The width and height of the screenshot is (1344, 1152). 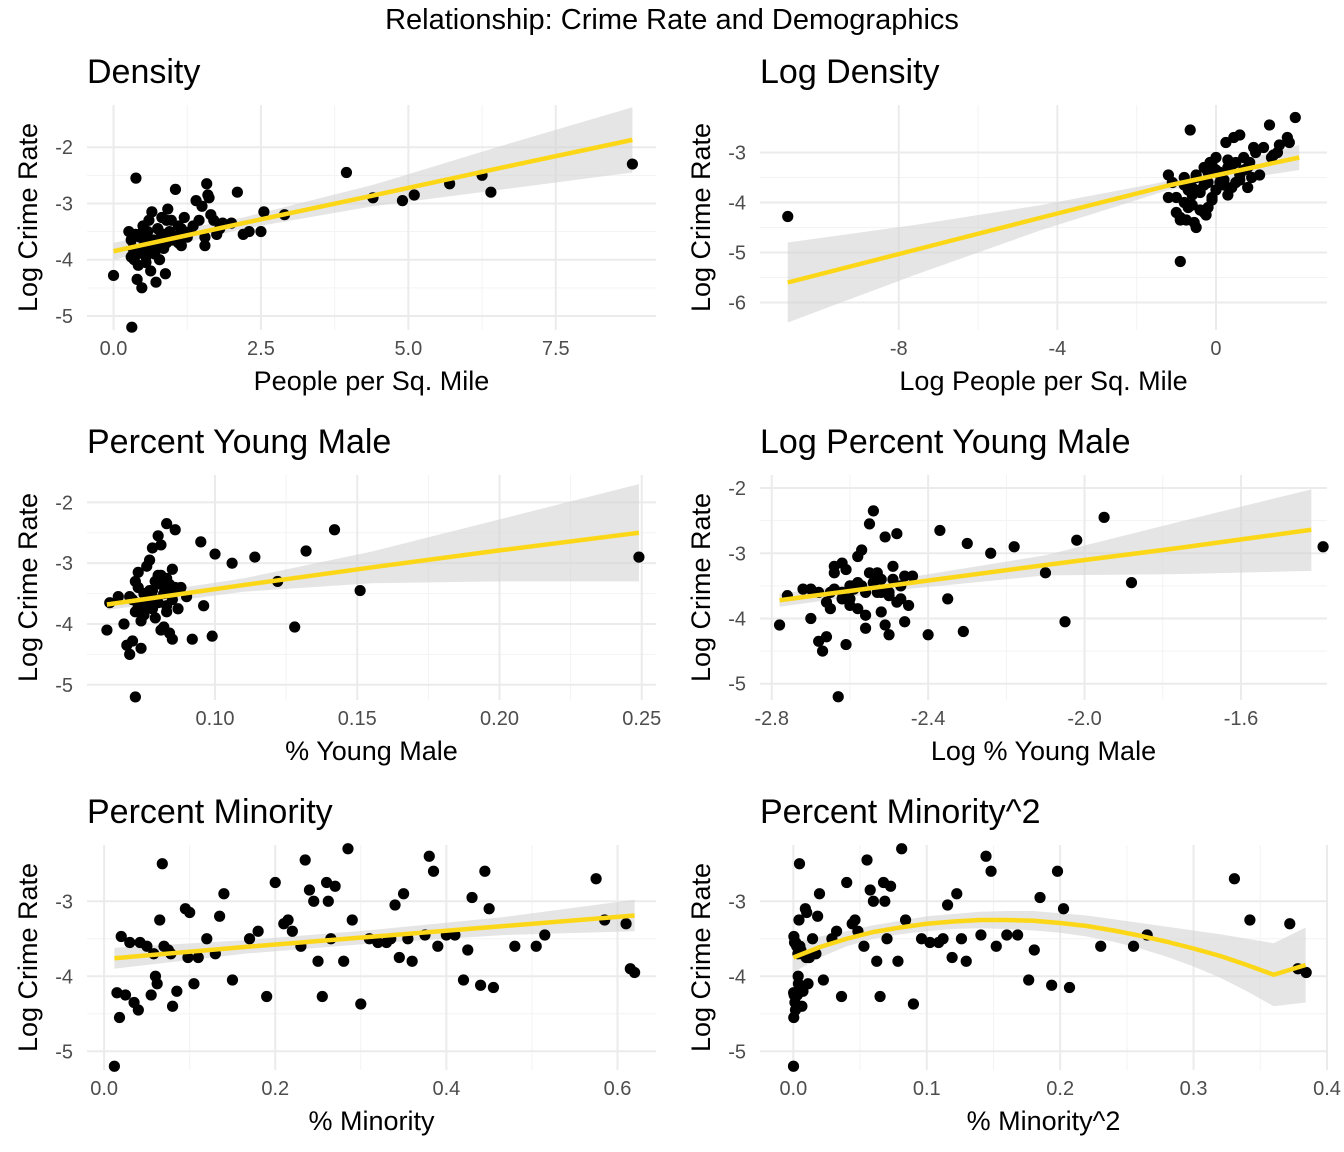 What do you see at coordinates (210, 812) in the screenshot?
I see `panel-title: Percent Minority` at bounding box center [210, 812].